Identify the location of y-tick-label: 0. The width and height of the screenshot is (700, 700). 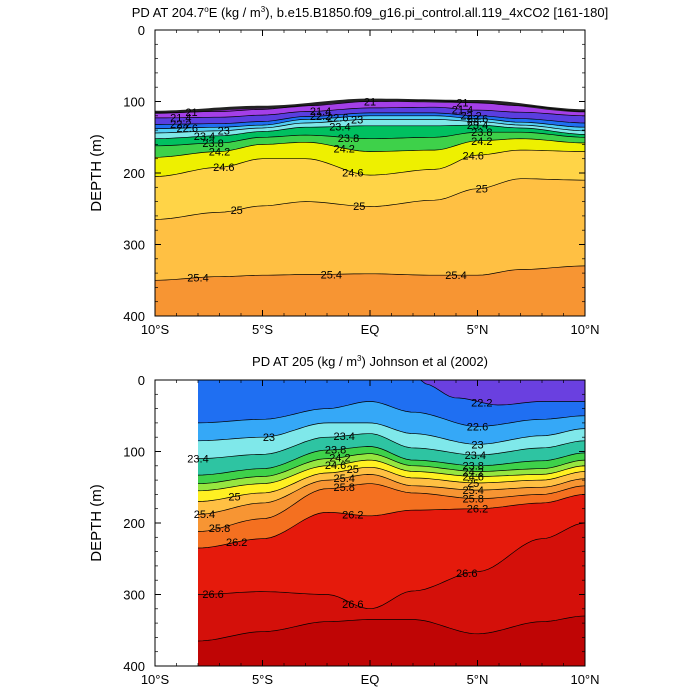
(141, 30).